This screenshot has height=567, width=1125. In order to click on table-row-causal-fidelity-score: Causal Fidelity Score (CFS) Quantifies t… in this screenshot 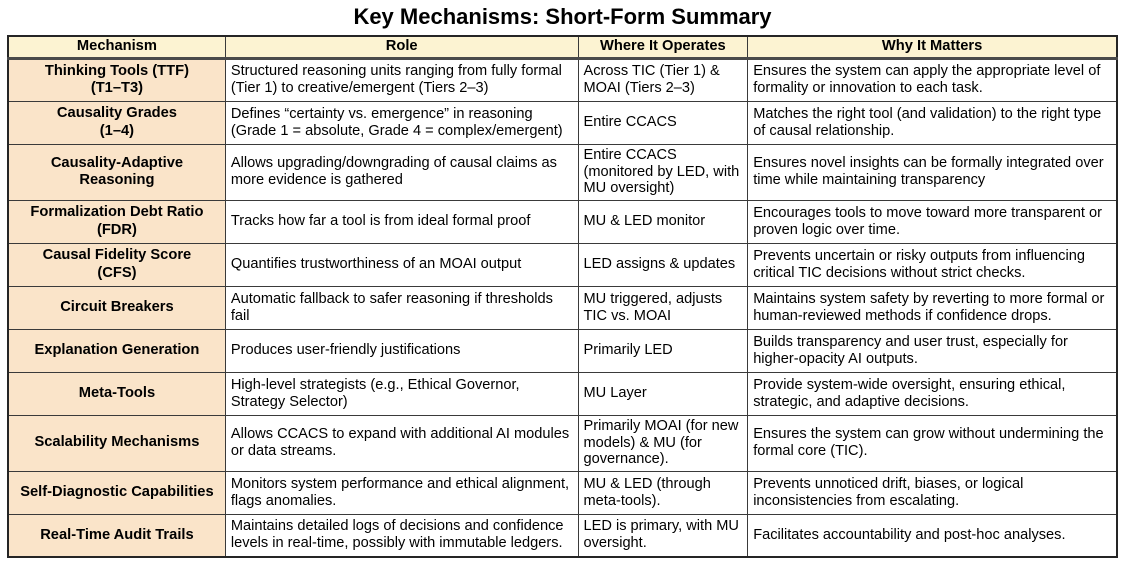, I will do `click(562, 264)`.